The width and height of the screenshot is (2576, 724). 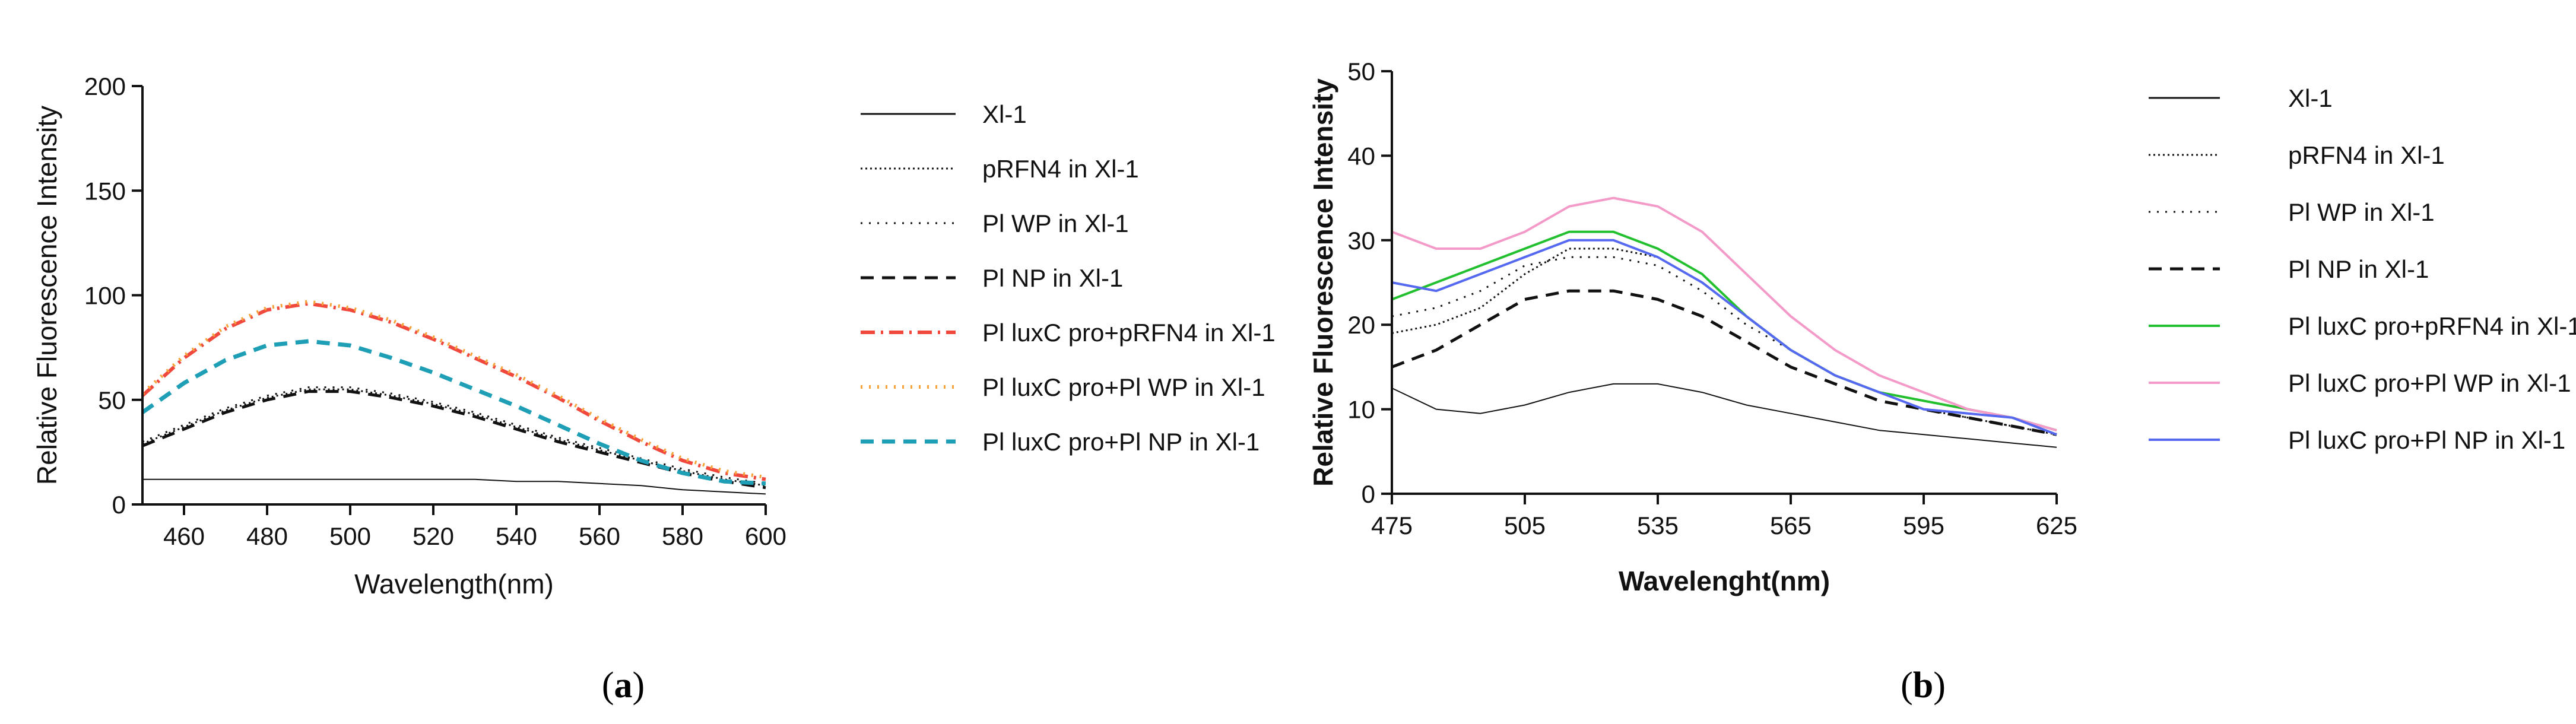 I want to click on legend-label-a-2: pRFN4 in Xl-1, so click(x=1060, y=169).